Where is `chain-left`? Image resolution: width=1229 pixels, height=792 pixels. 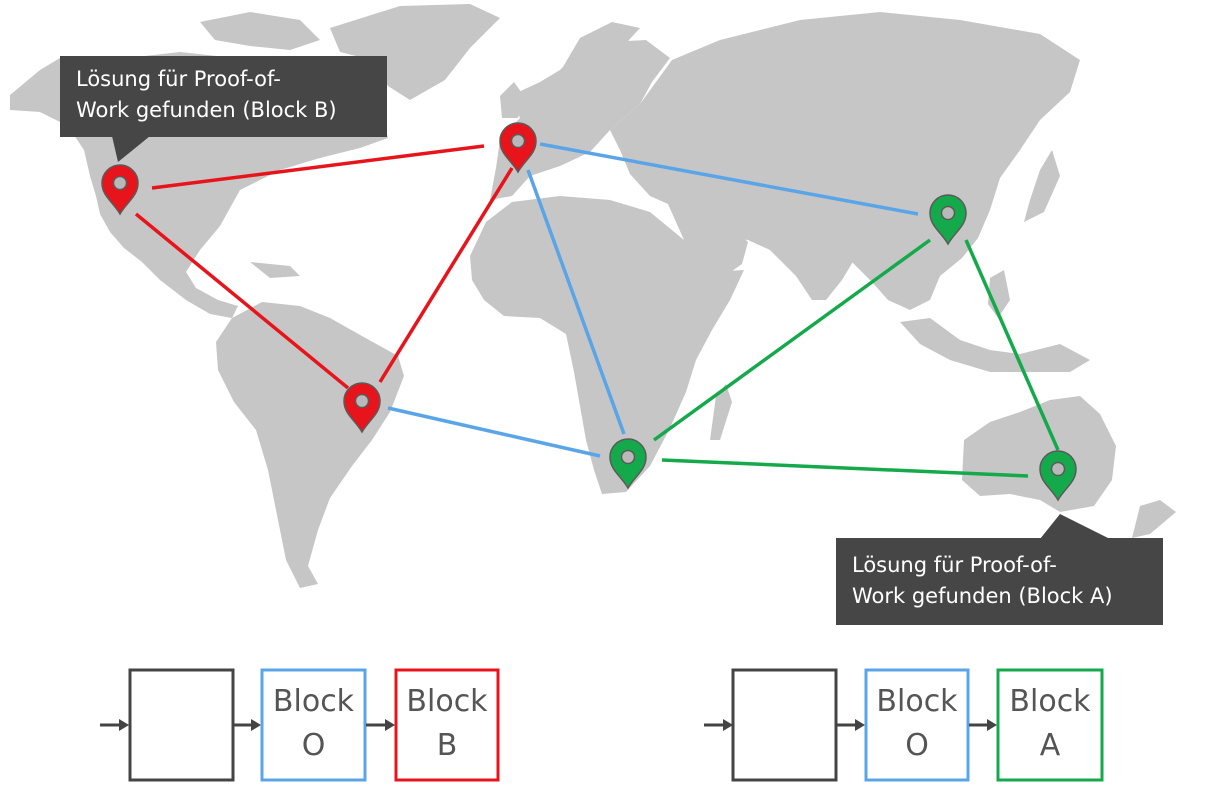
chain-left is located at coordinates (300, 725).